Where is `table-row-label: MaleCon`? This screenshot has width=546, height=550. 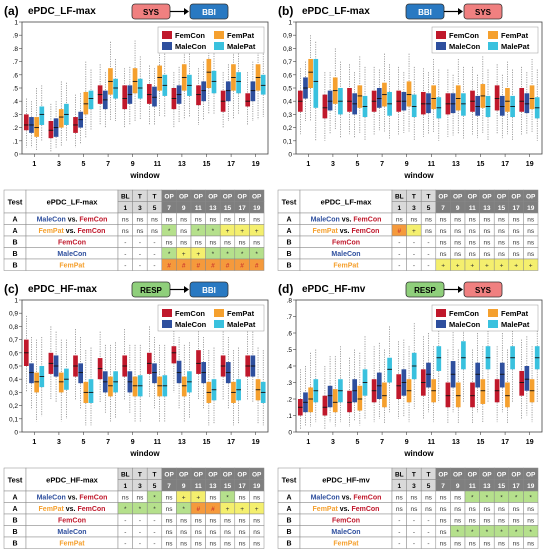 table-row-label: MaleCon is located at coordinates (71, 254).